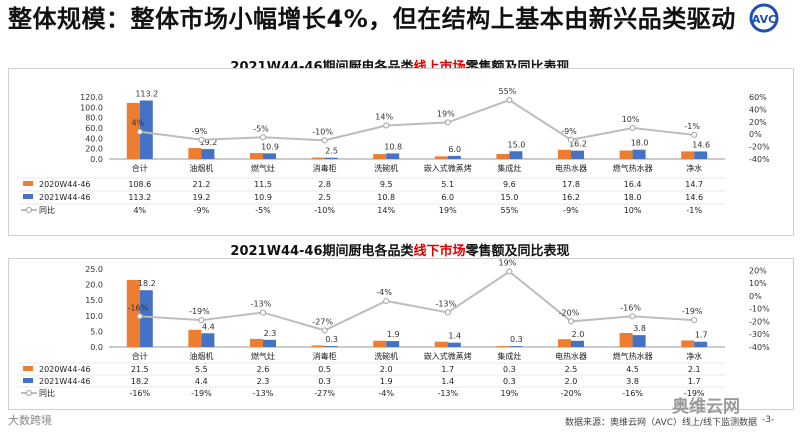 The width and height of the screenshot is (800, 434). I want to click on y-axis-tick-label: 15.0, so click(94, 300).